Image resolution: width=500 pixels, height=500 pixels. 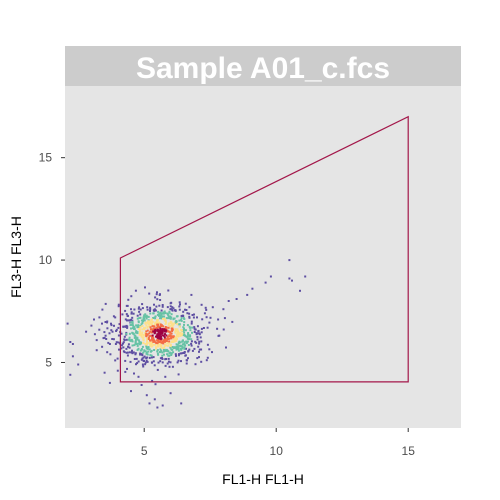 What do you see at coordinates (263, 479) in the screenshot?
I see `x-axis-title: FL1-H FL1-H` at bounding box center [263, 479].